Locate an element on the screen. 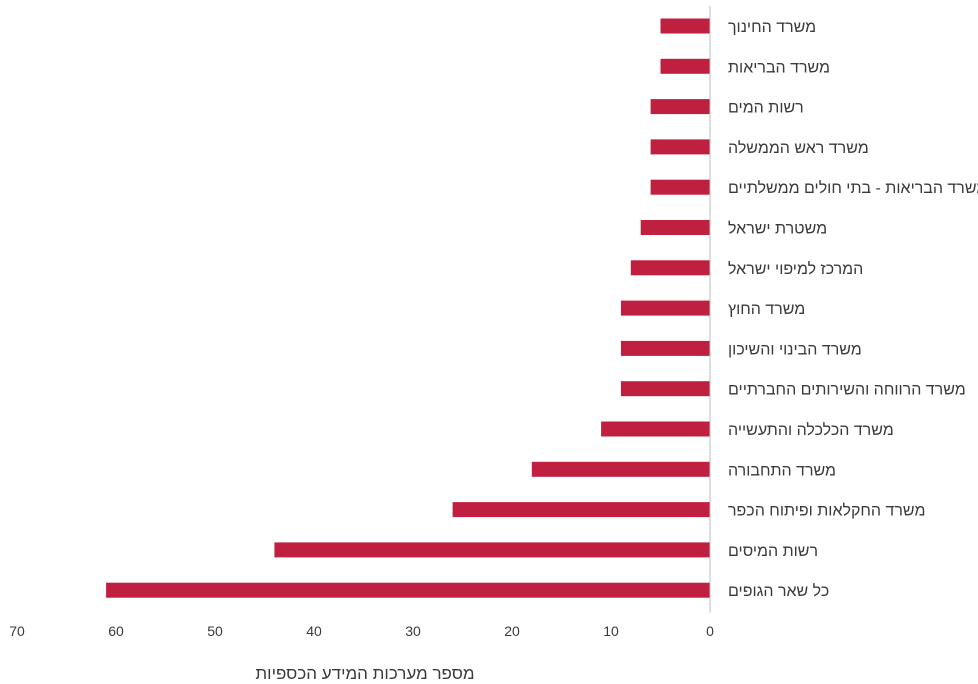 Image resolution: width=978 pixels, height=684 pixels. category-label-11: משרד הכלכלה והתעשייה is located at coordinates (811, 430).